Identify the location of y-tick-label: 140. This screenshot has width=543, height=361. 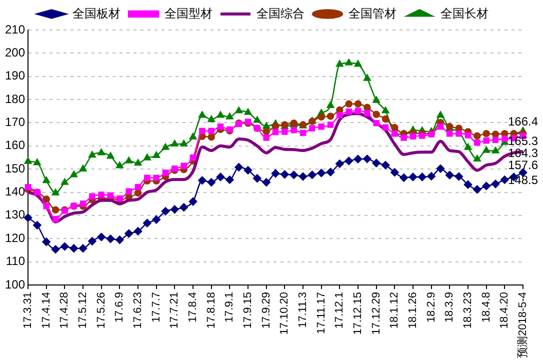
(15, 191).